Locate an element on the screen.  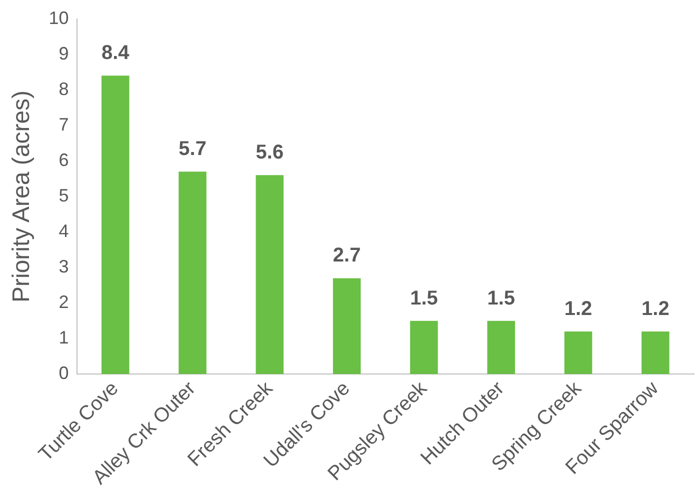
y-tick-label: 0 is located at coordinates (63, 373).